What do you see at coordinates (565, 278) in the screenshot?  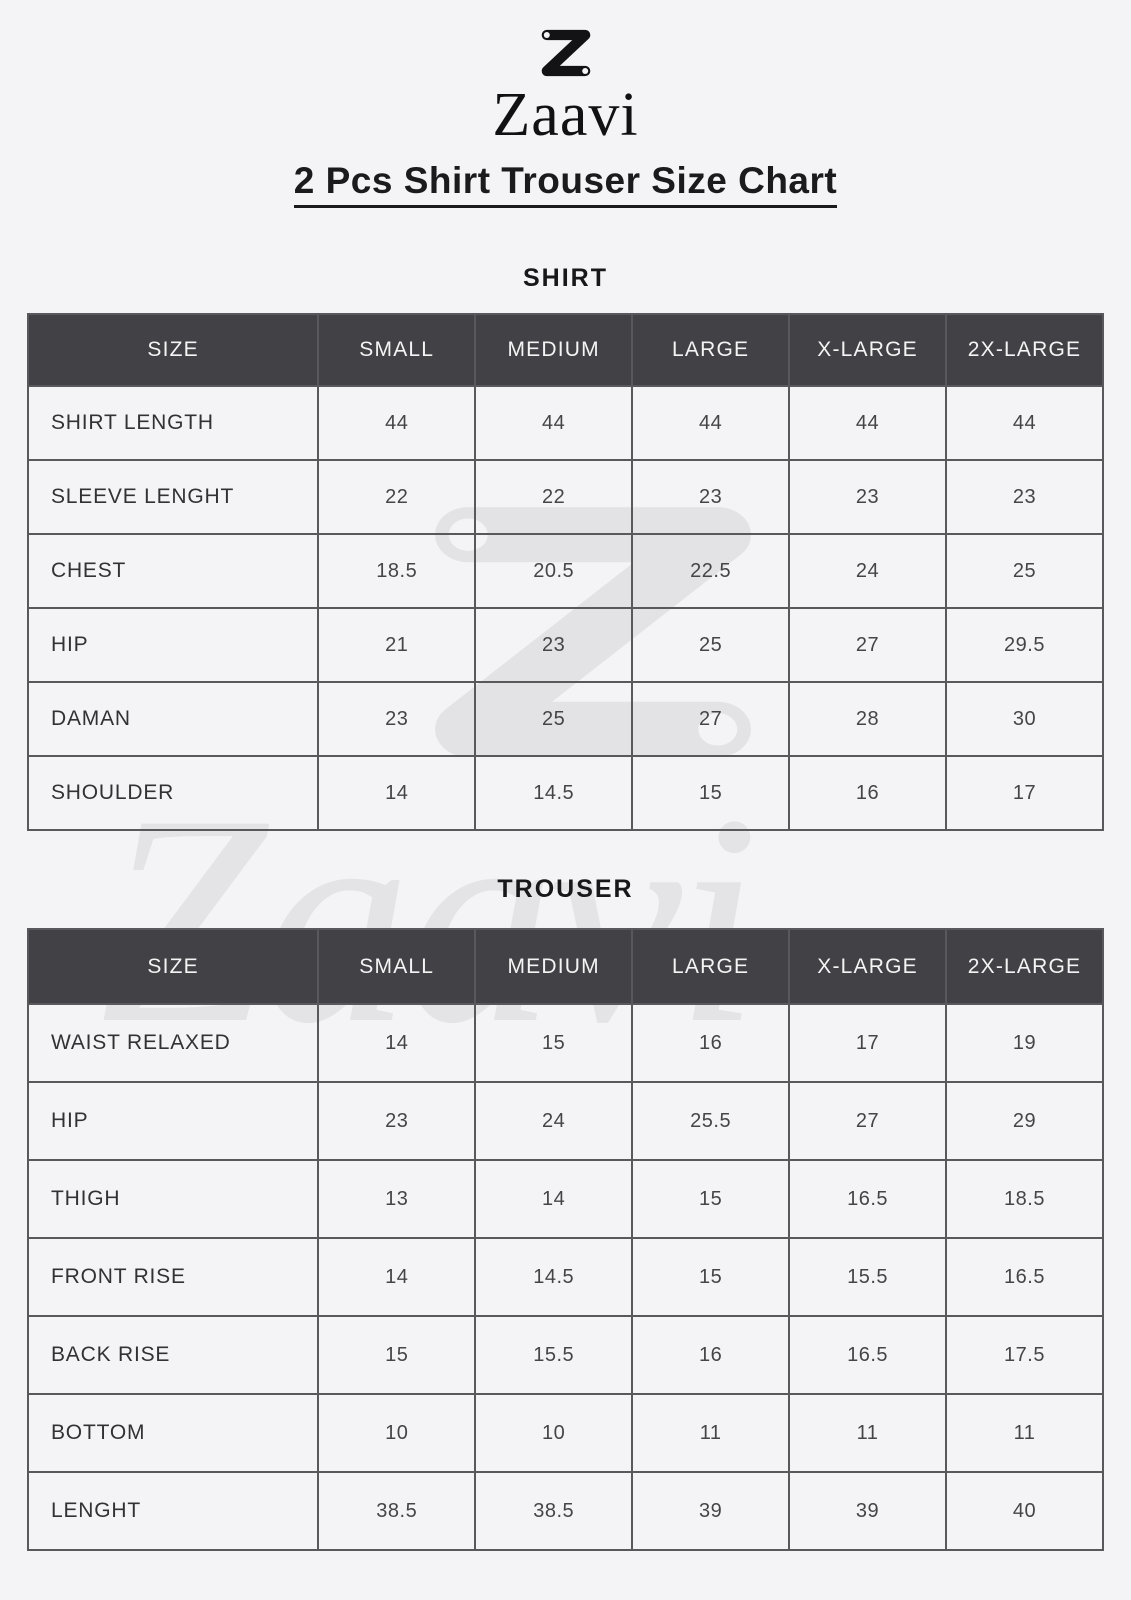 I see `section-title-shirt: SHIRT` at bounding box center [565, 278].